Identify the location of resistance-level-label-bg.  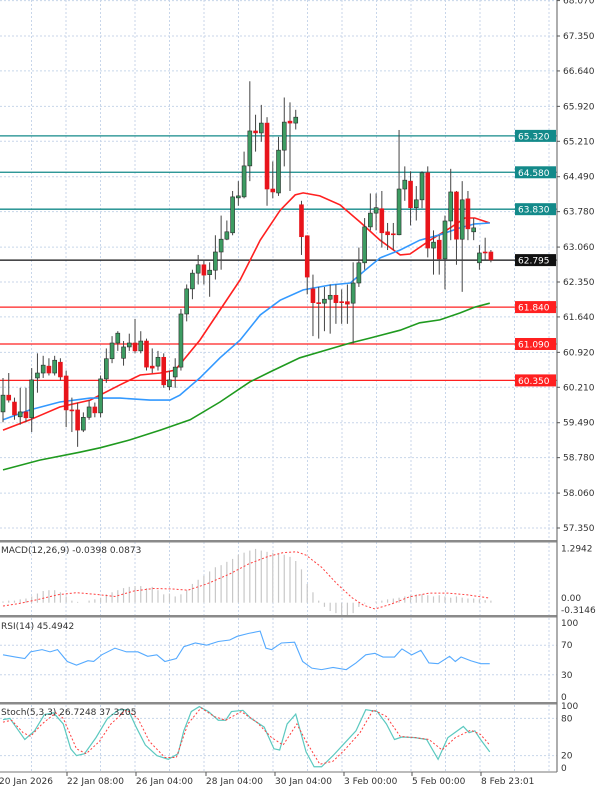
(535, 209).